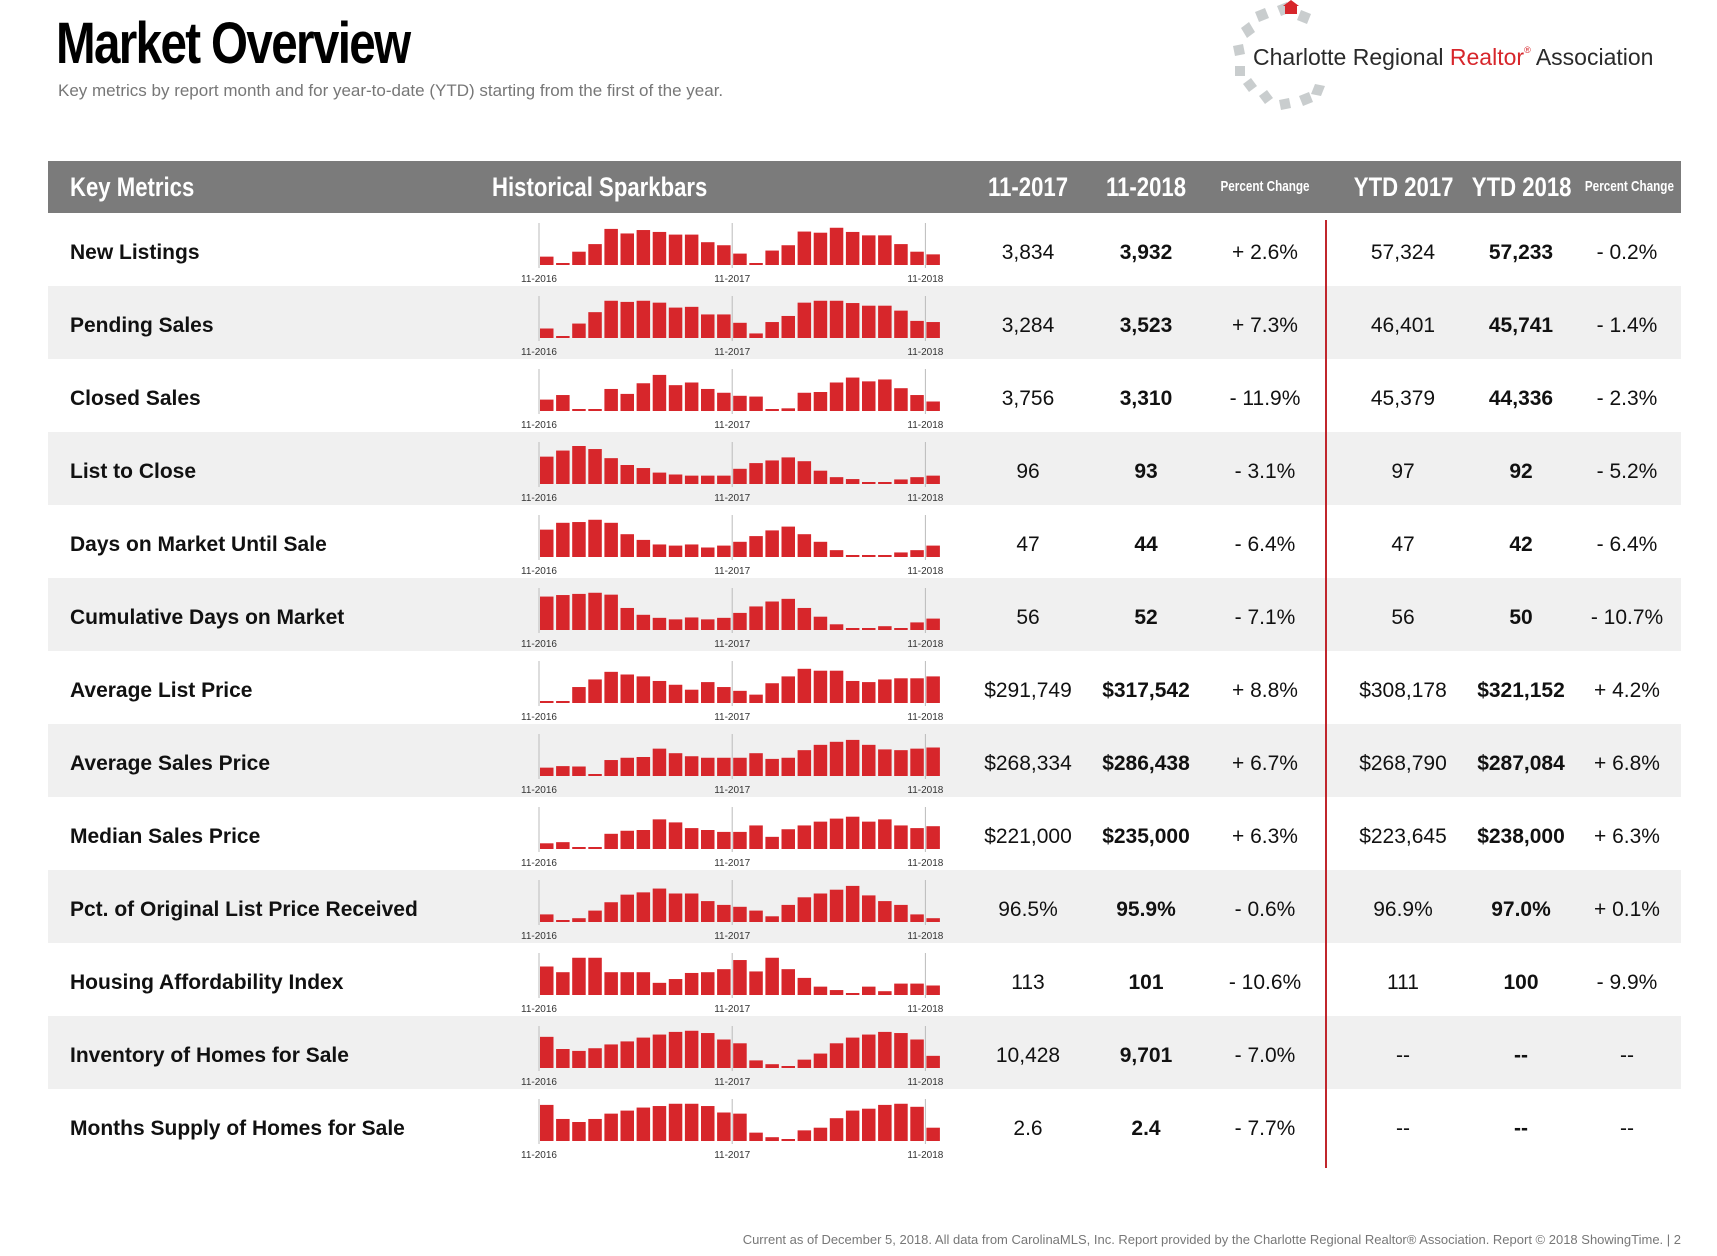  What do you see at coordinates (1146, 1128) in the screenshot?
I see `value-month-curr: 2.4` at bounding box center [1146, 1128].